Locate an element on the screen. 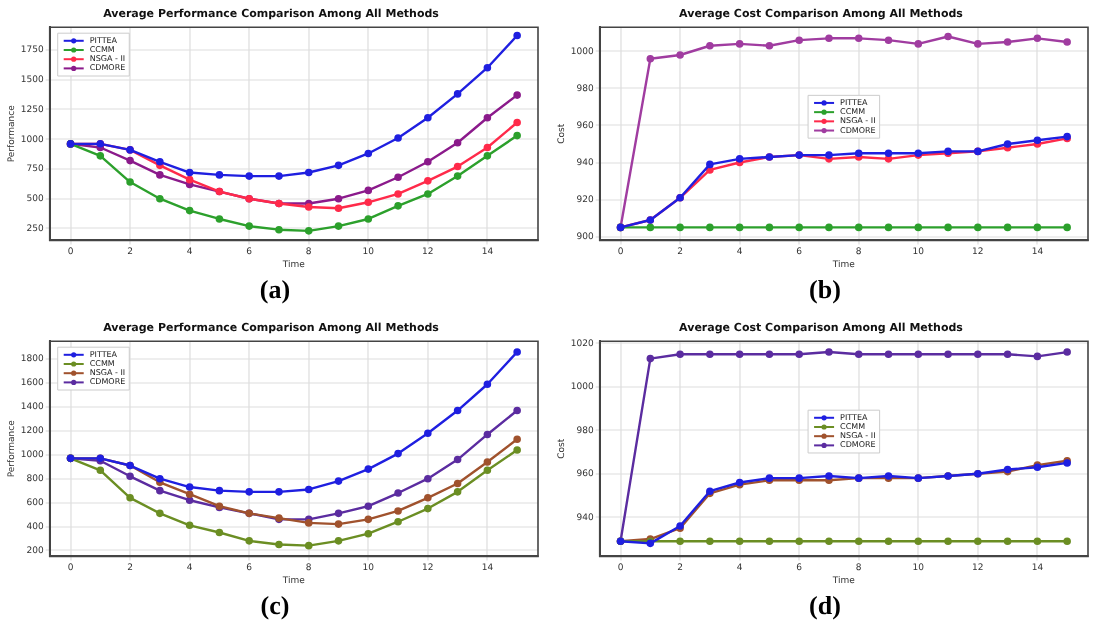 Image resolution: width=1100 pixels, height=630 pixels. text: (c) is located at coordinates (275, 606).